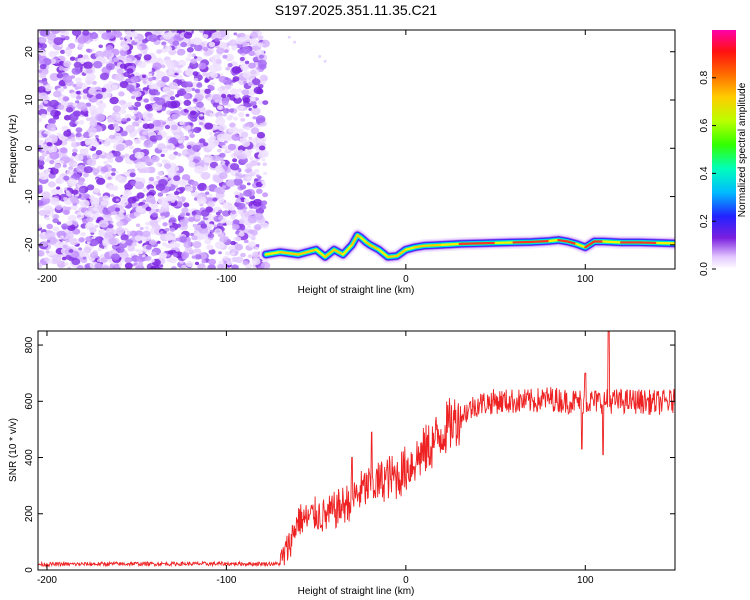 This screenshot has height=600, width=750. Describe the element at coordinates (704, 77) in the screenshot. I see `colorbar-tick-label: 0.8` at that location.